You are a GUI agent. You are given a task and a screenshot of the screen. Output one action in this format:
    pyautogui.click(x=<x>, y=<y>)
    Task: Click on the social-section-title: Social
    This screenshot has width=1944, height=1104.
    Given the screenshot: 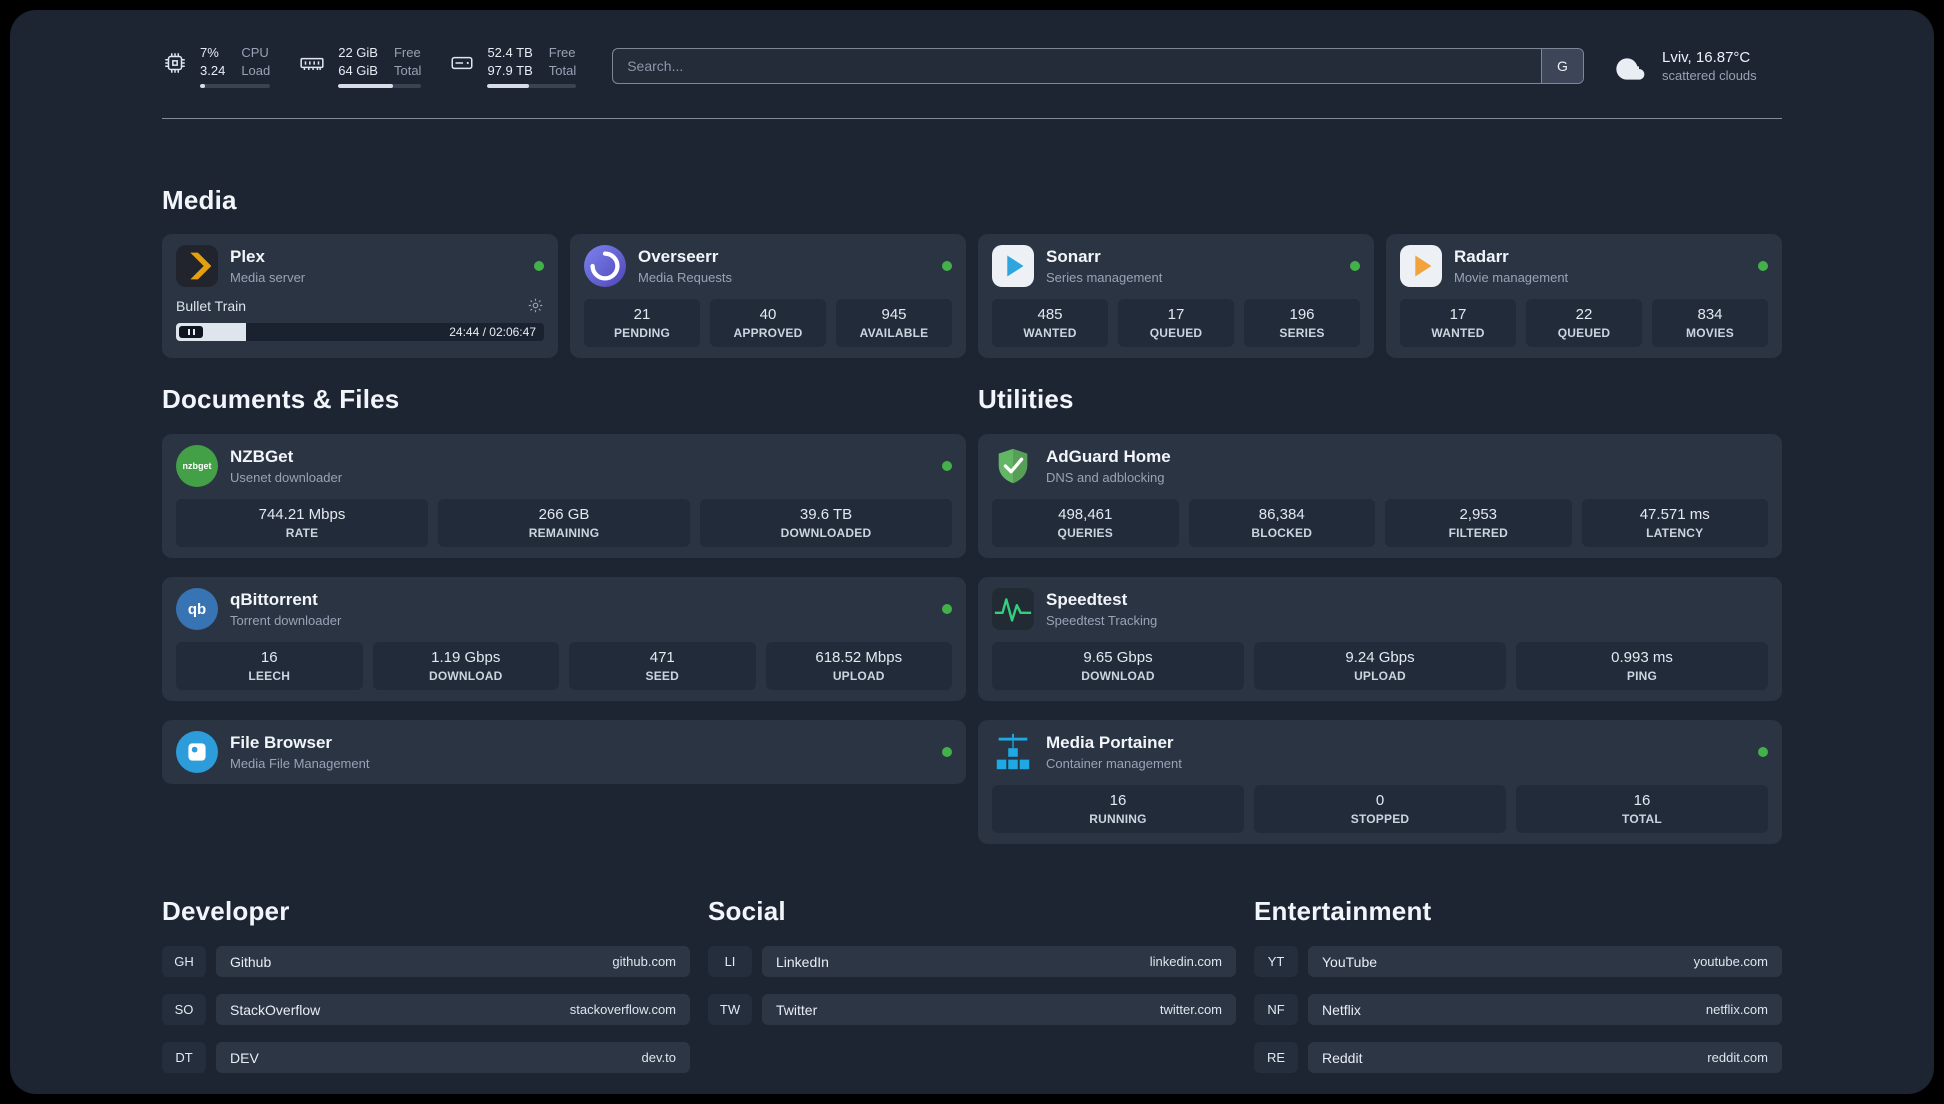 What is the action you would take?
    pyautogui.click(x=747, y=911)
    